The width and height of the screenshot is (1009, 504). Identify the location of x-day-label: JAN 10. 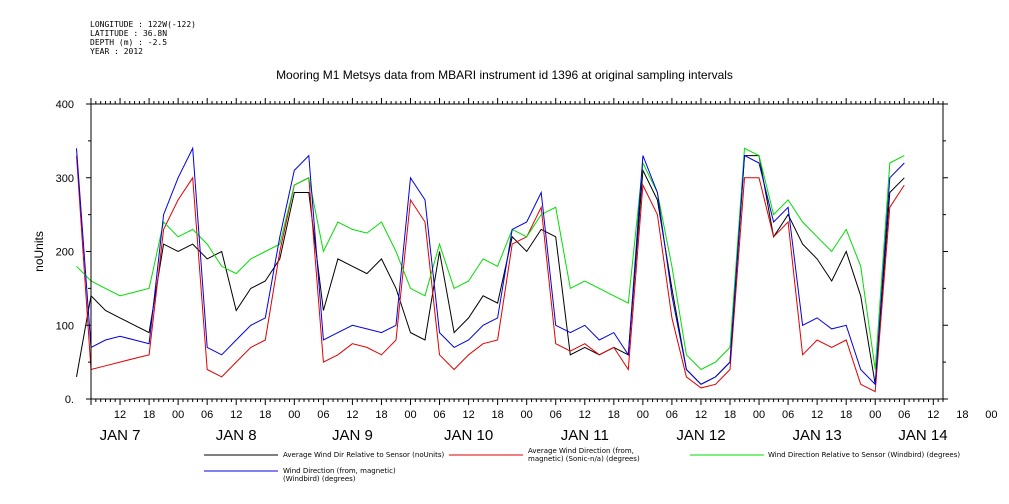
(468, 435).